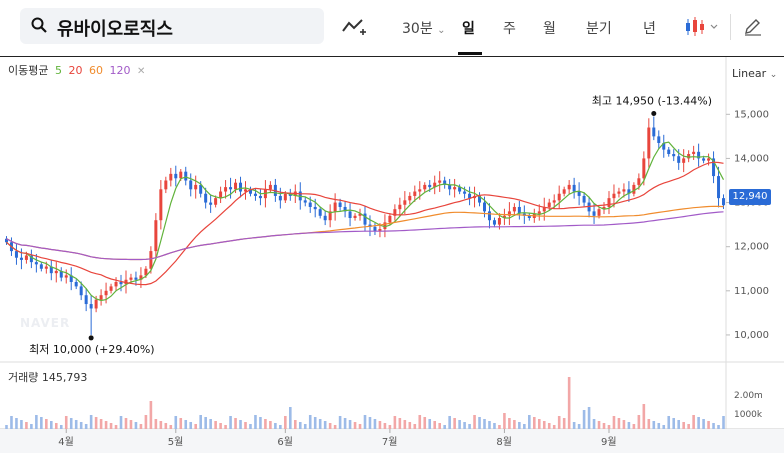  I want to click on date-axis-band, so click(392, 441).